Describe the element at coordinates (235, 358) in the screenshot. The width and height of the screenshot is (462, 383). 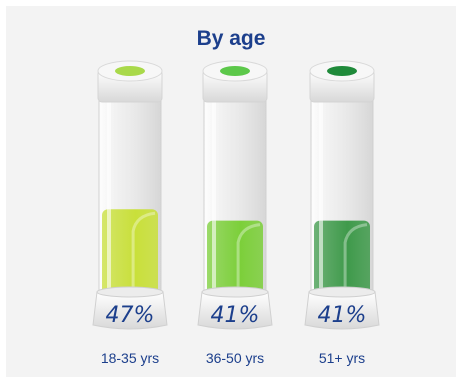
I see `category-label-2: 36-50 yrs` at that location.